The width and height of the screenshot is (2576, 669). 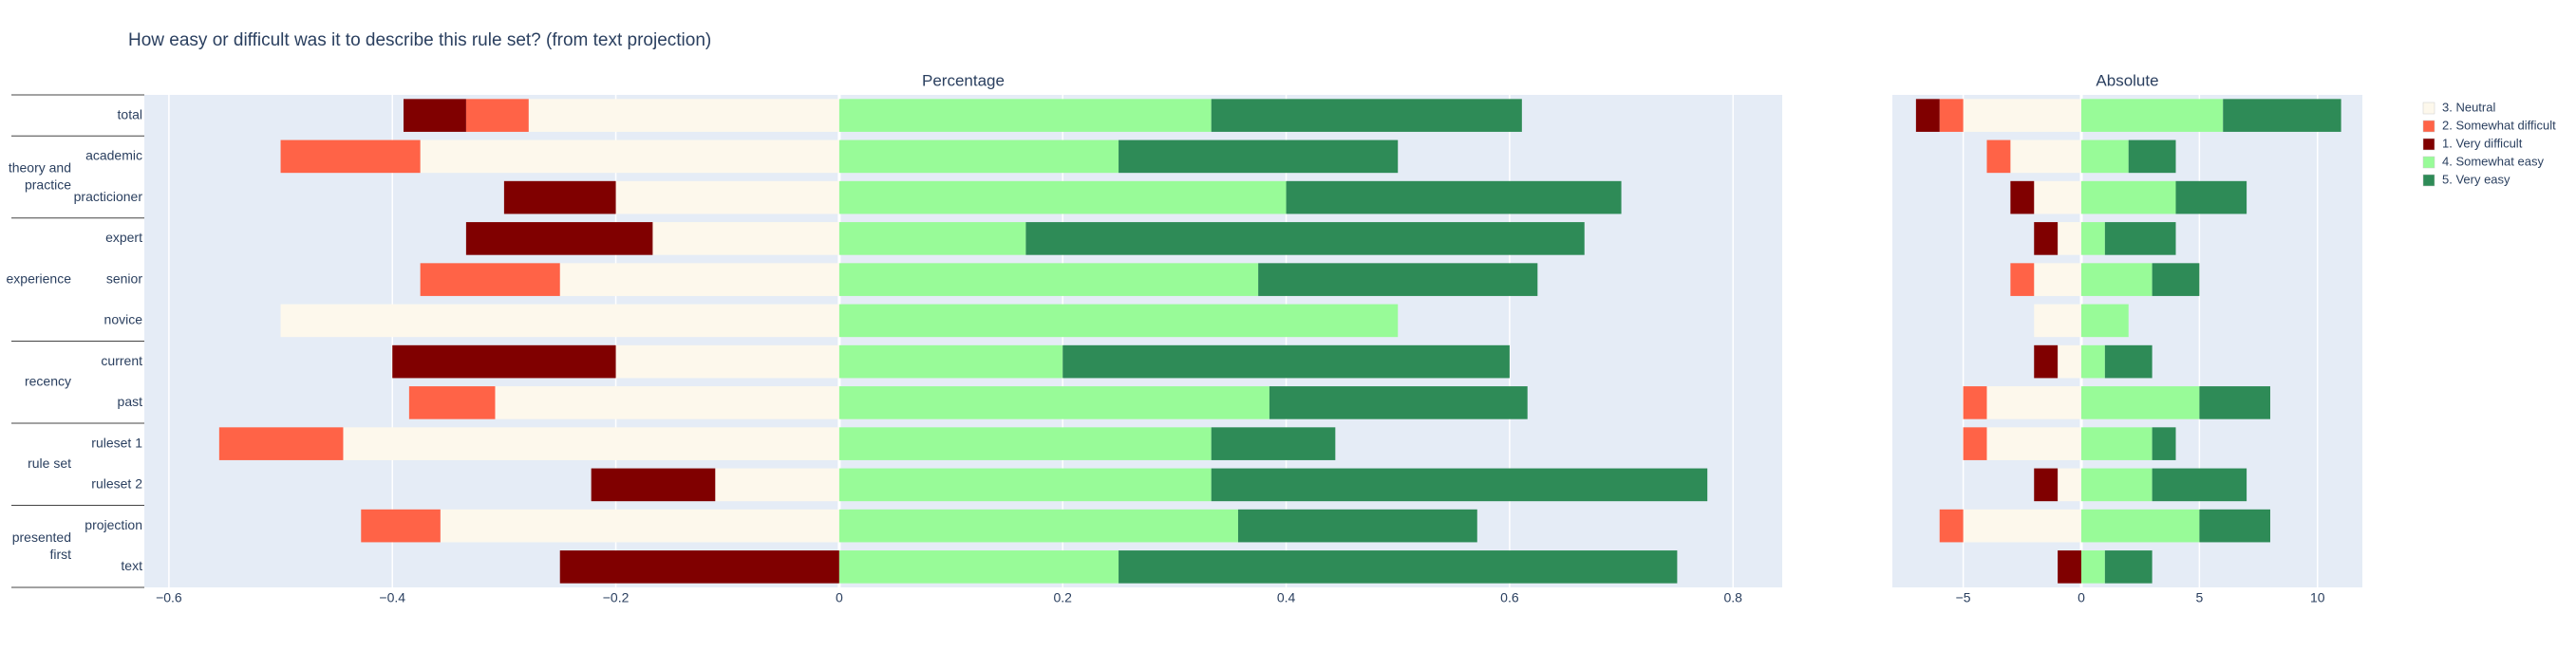 I want to click on x-tick-label: −0.2, so click(x=616, y=597).